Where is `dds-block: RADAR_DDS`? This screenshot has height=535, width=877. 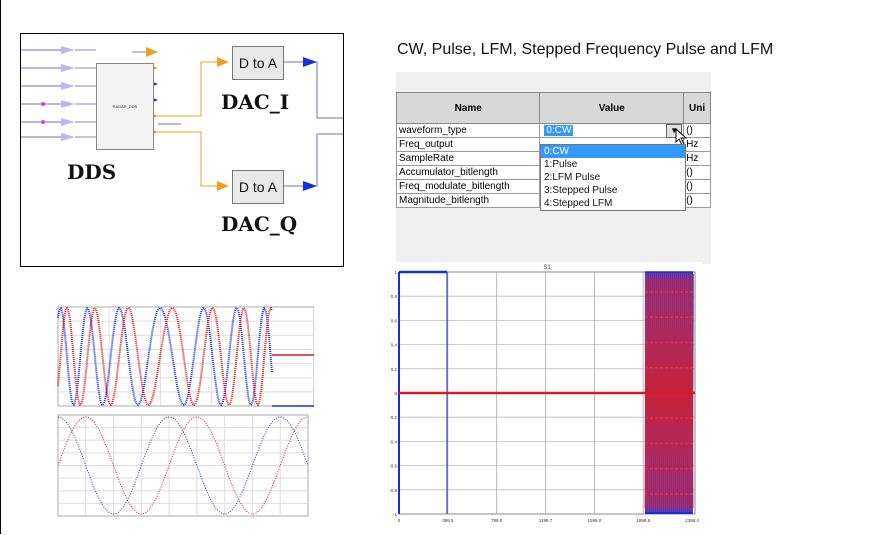
dds-block: RADAR_DDS is located at coordinates (125, 106).